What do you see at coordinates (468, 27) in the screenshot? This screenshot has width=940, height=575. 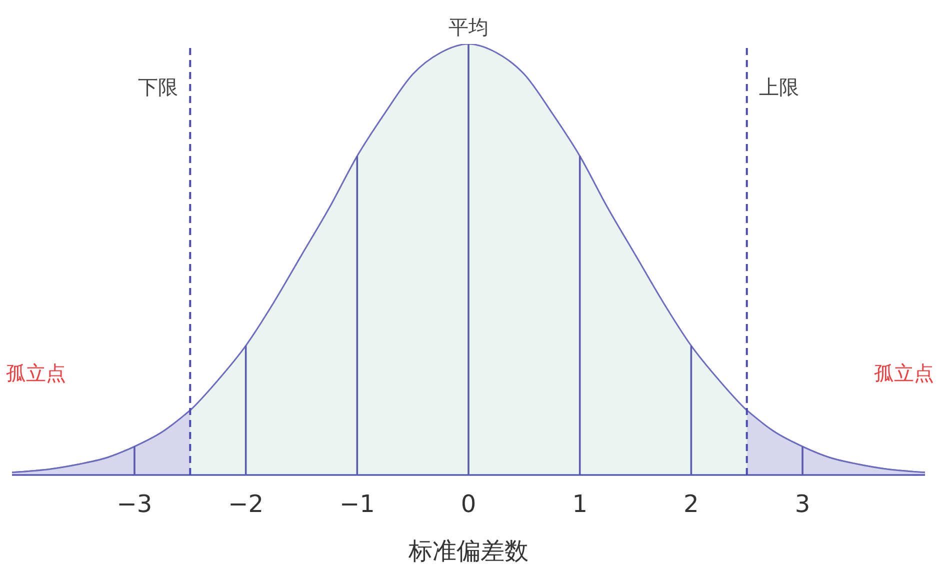 I see `annotation: 平均` at bounding box center [468, 27].